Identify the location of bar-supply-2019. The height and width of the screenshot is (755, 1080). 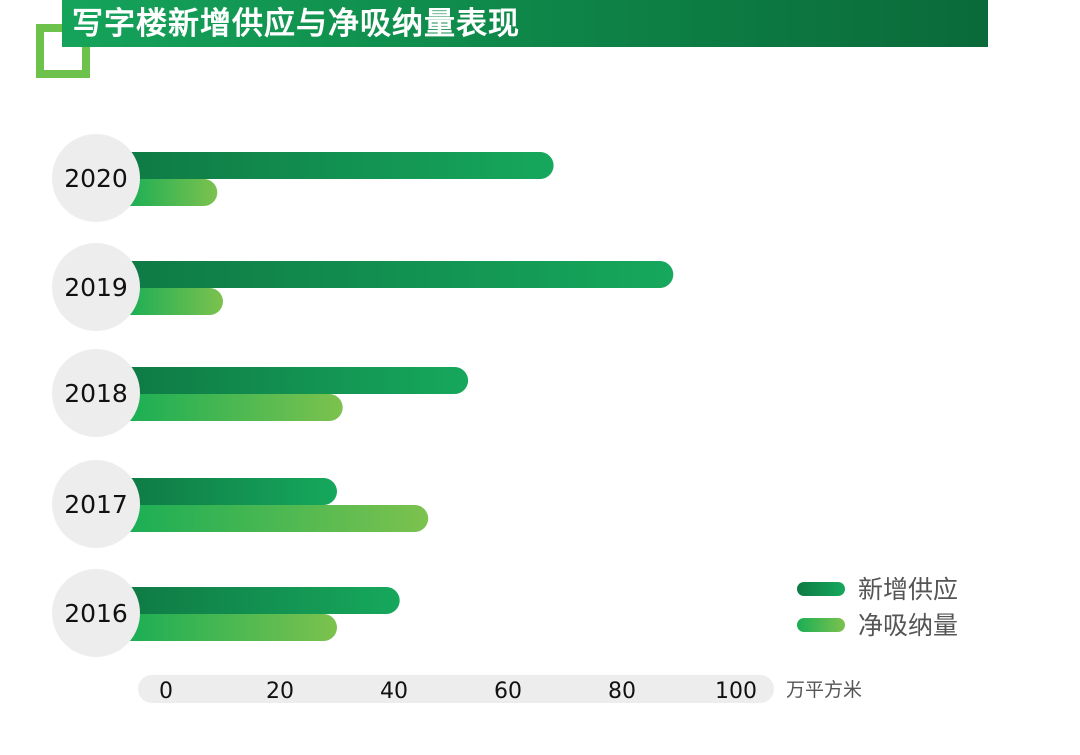
(400, 274).